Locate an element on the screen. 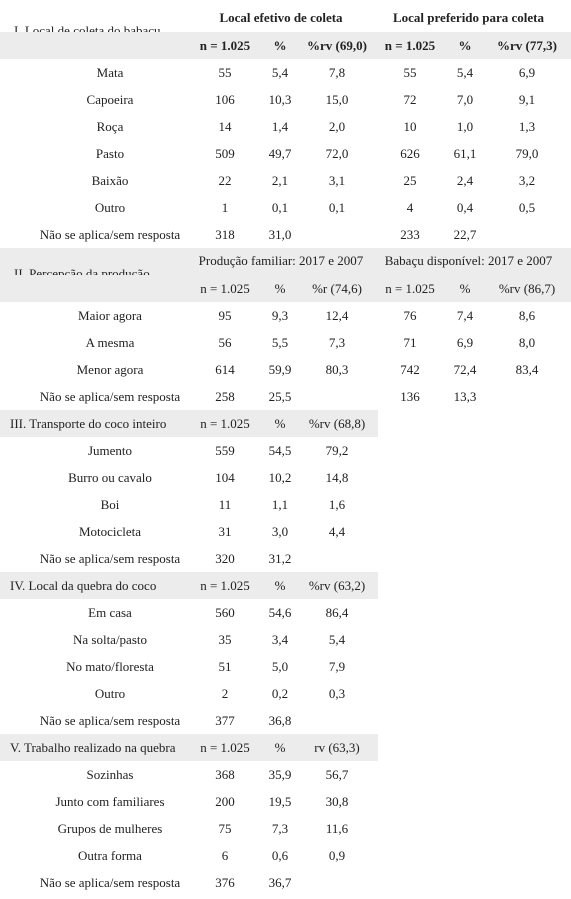 The height and width of the screenshot is (899, 571). cell-value: 3,2 is located at coordinates (527, 180).